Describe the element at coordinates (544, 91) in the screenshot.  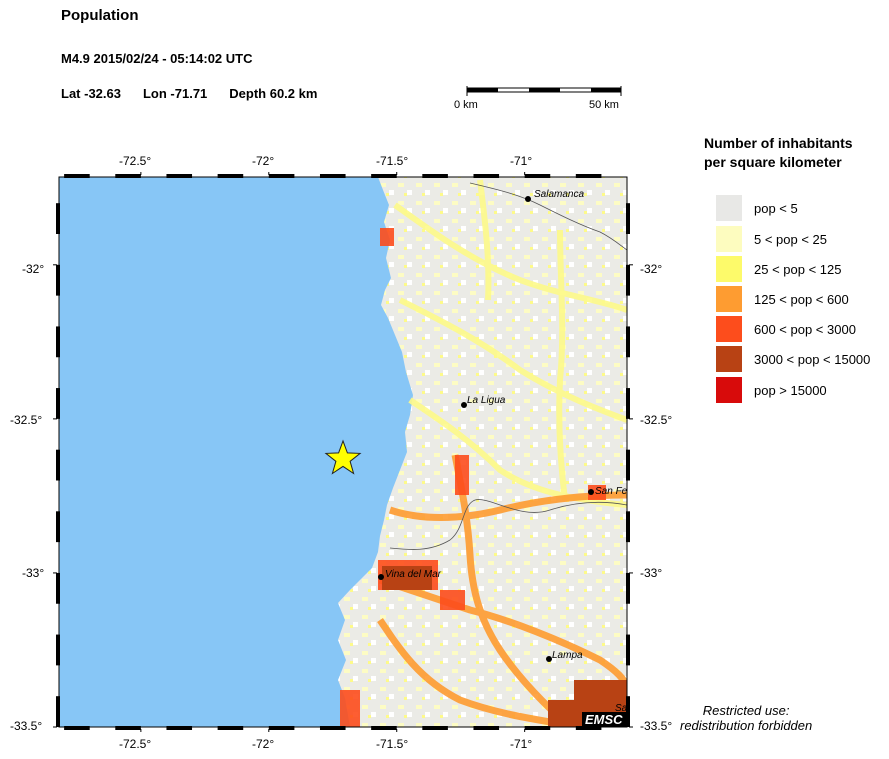
I see `scale-bar` at that location.